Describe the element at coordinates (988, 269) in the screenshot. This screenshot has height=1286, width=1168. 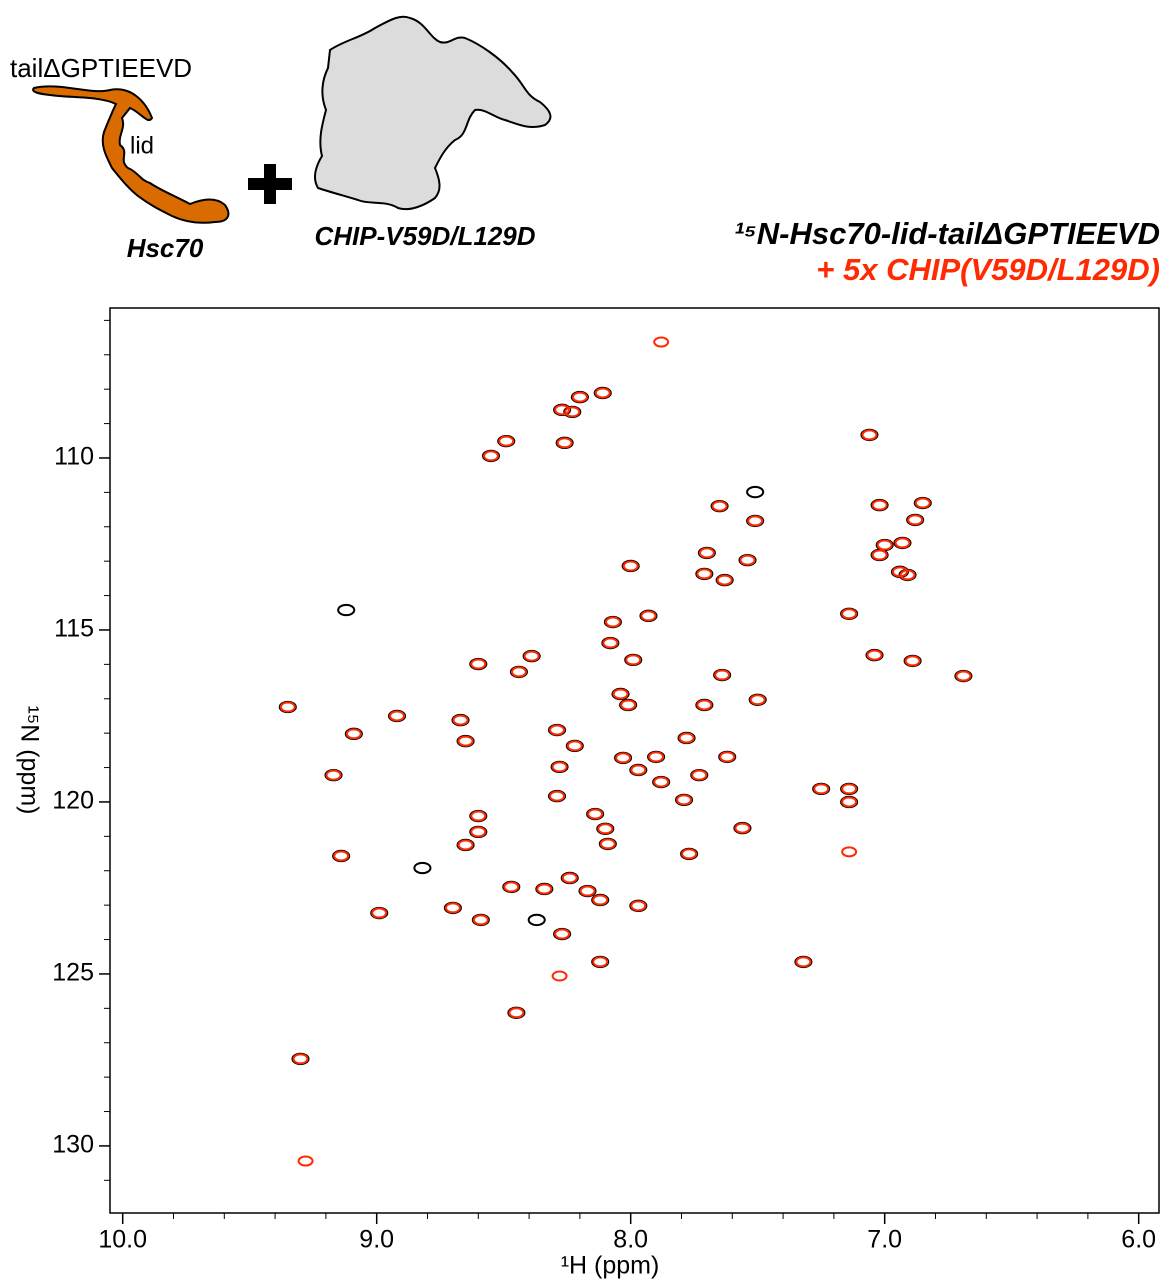
I see `legend-label: + 5x CHIP(V59D/L129D)` at that location.